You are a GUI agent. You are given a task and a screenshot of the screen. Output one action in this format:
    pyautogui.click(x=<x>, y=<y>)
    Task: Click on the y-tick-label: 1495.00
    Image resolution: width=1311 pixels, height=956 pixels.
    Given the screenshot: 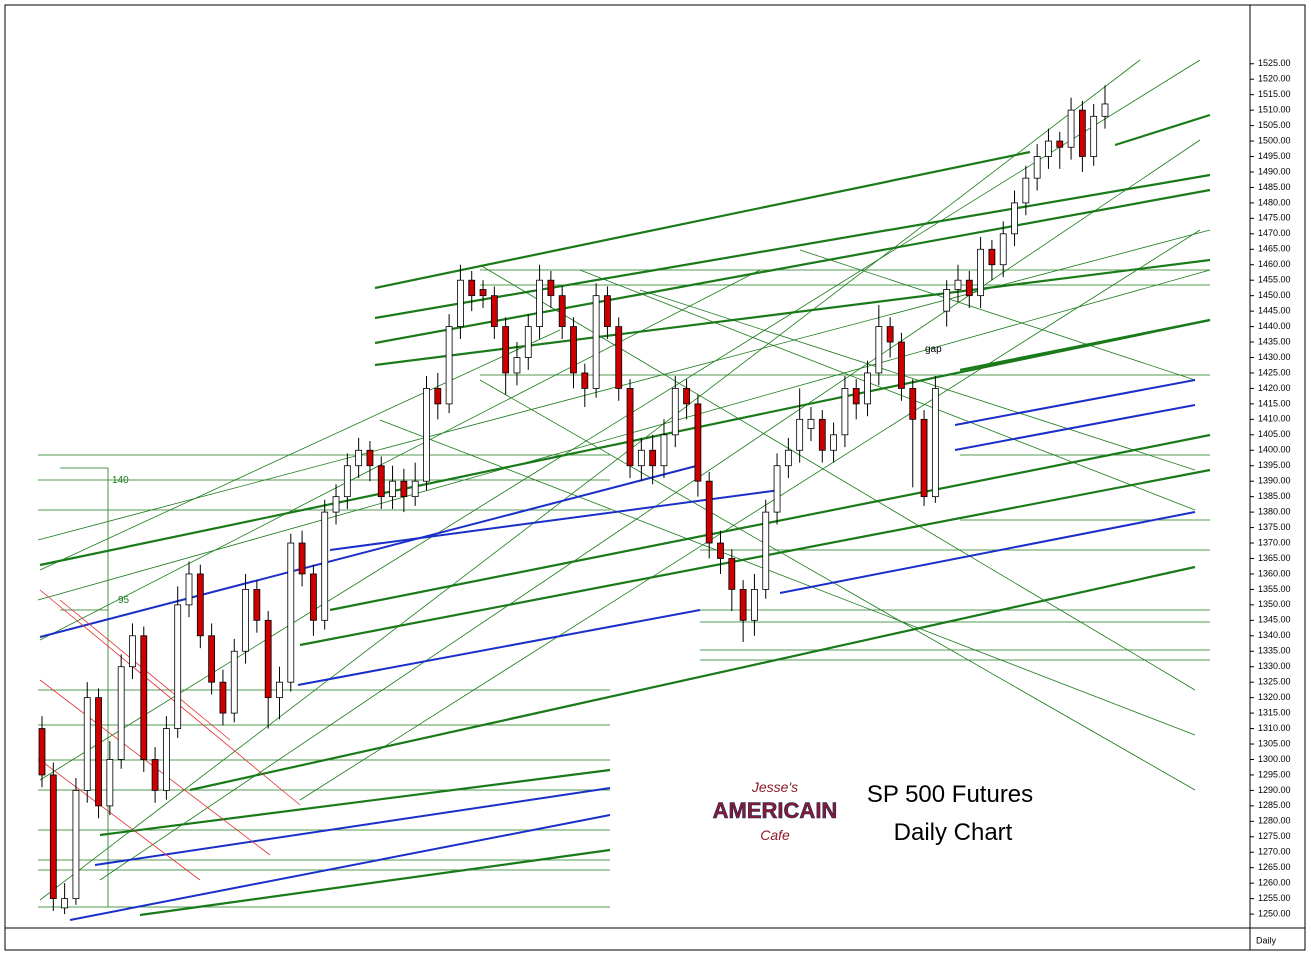 What is the action you would take?
    pyautogui.click(x=1274, y=156)
    